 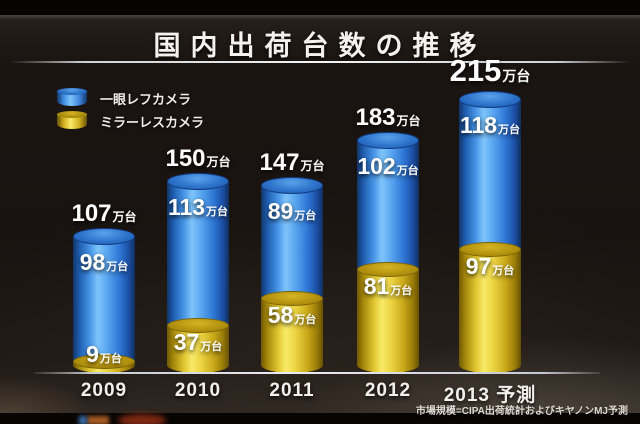 I want to click on x-axis-label: 2009, so click(x=104, y=390).